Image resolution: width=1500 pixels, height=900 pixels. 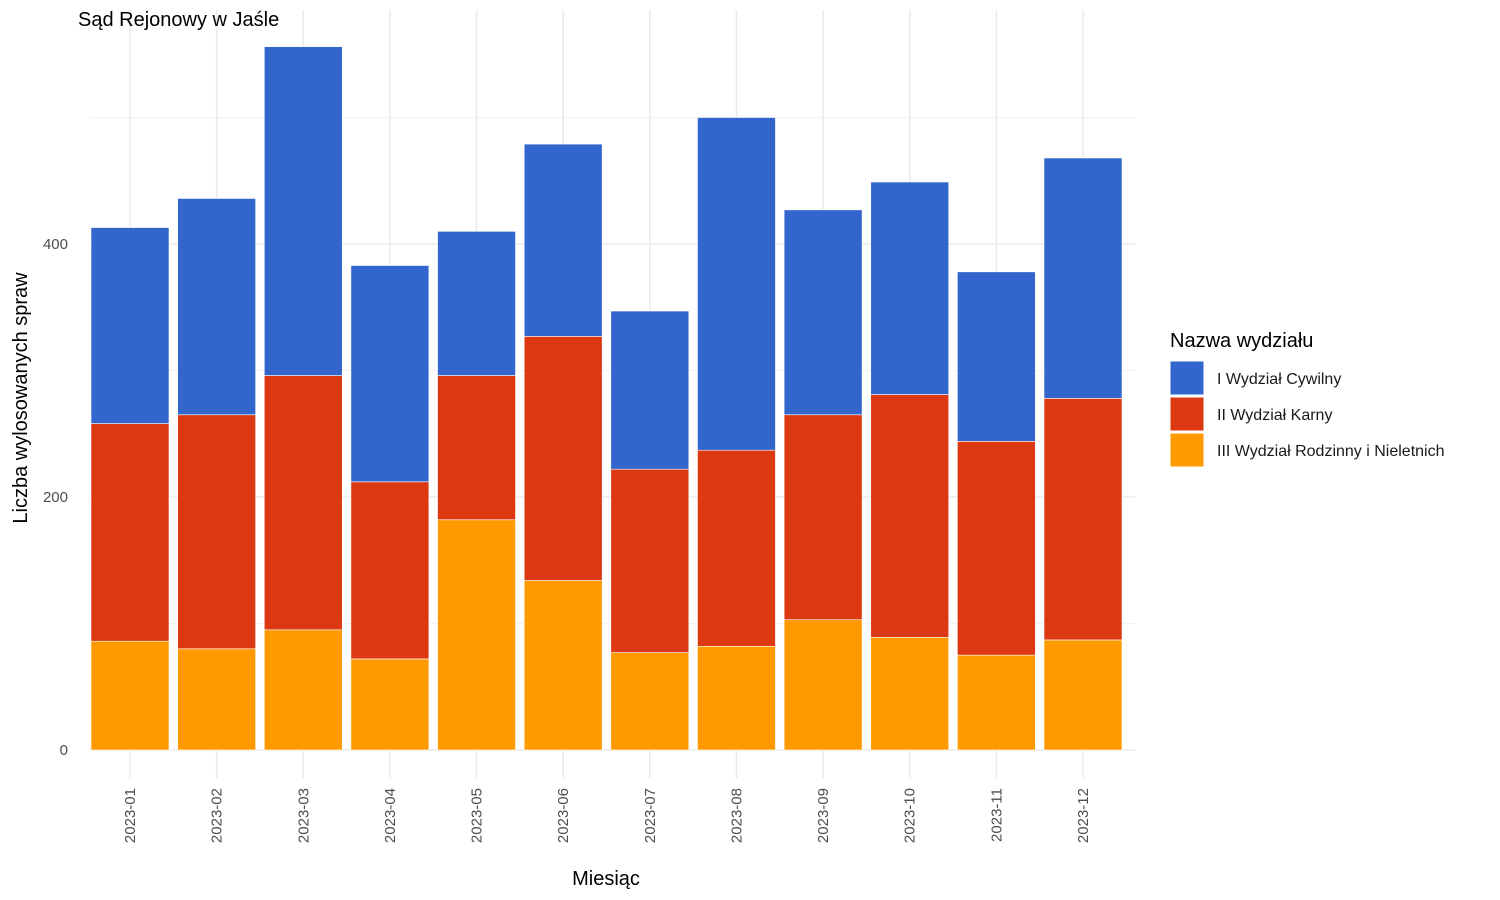 I want to click on legend-label: III Wydział Rodzinny i Nieletnich, so click(x=1331, y=451).